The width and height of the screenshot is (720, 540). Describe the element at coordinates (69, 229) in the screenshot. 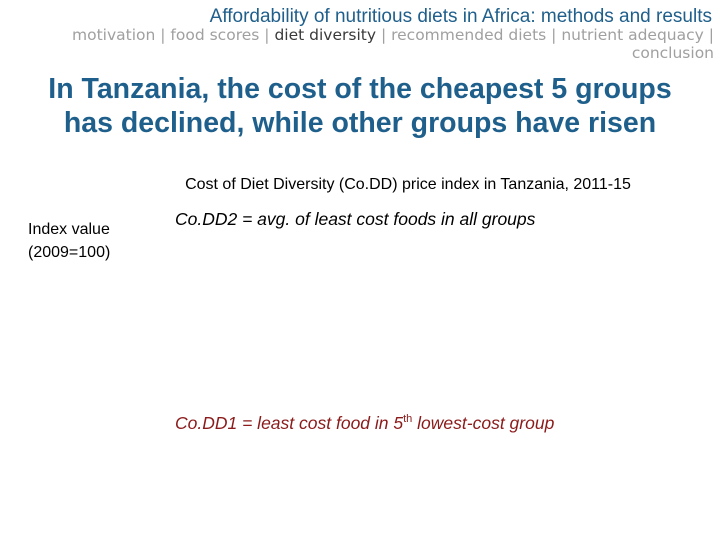

I see `y-axis-label-line-1: Index value` at that location.